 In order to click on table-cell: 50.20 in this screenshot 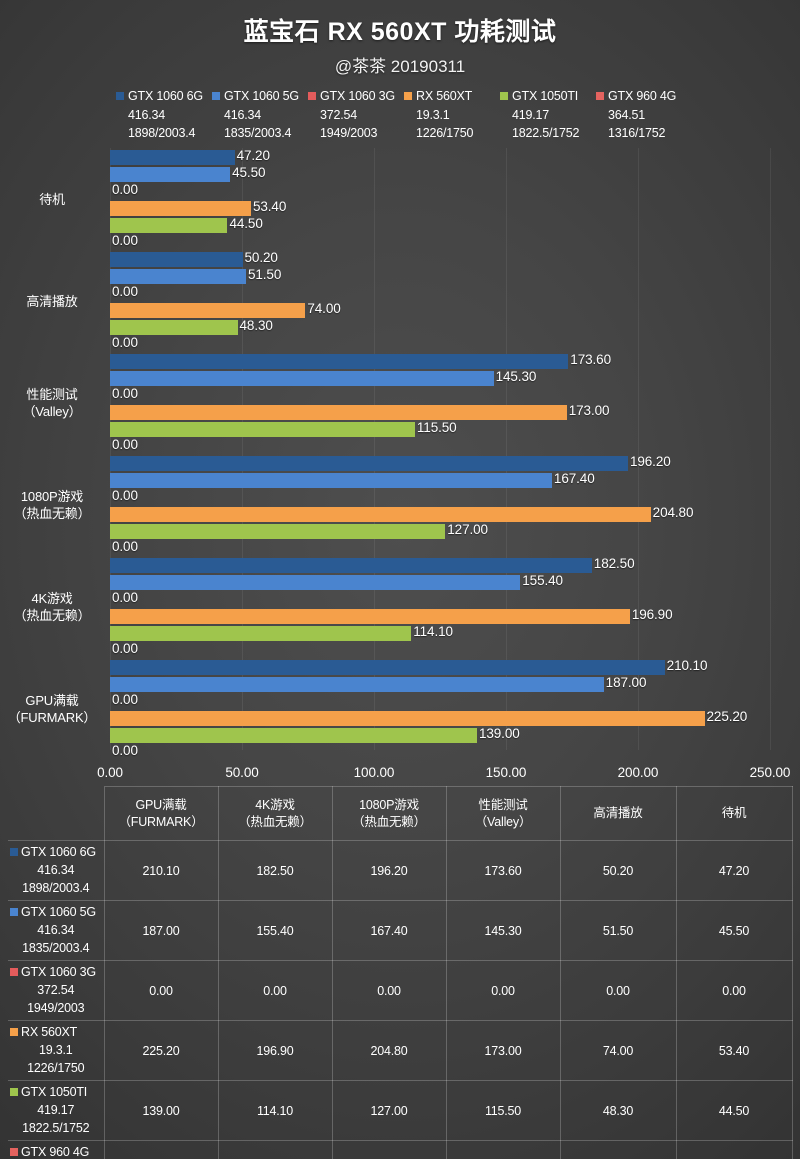, I will do `click(618, 870)`.